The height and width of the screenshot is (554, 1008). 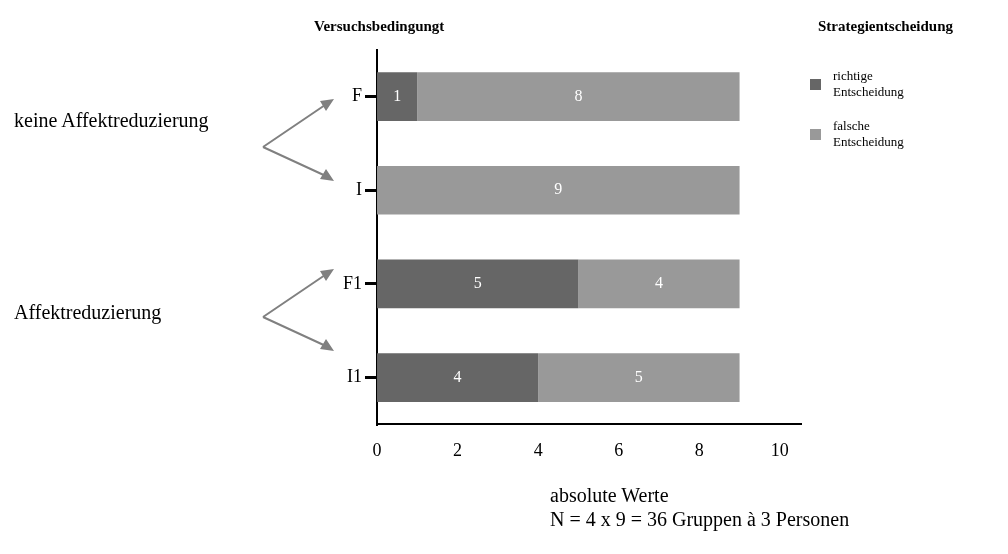 What do you see at coordinates (353, 282) in the screenshot?
I see `y-tick-label: F1` at bounding box center [353, 282].